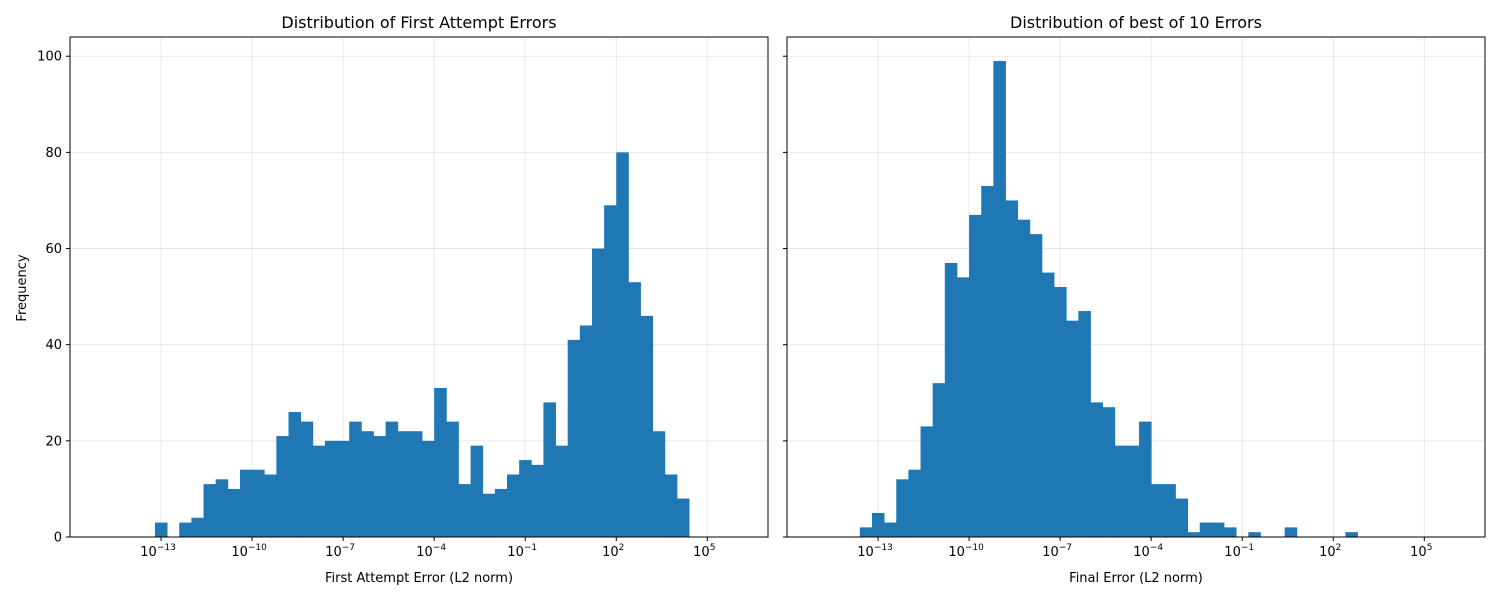 This screenshot has width=1500, height=600. I want to click on y-tick-label: 0, so click(58, 538).